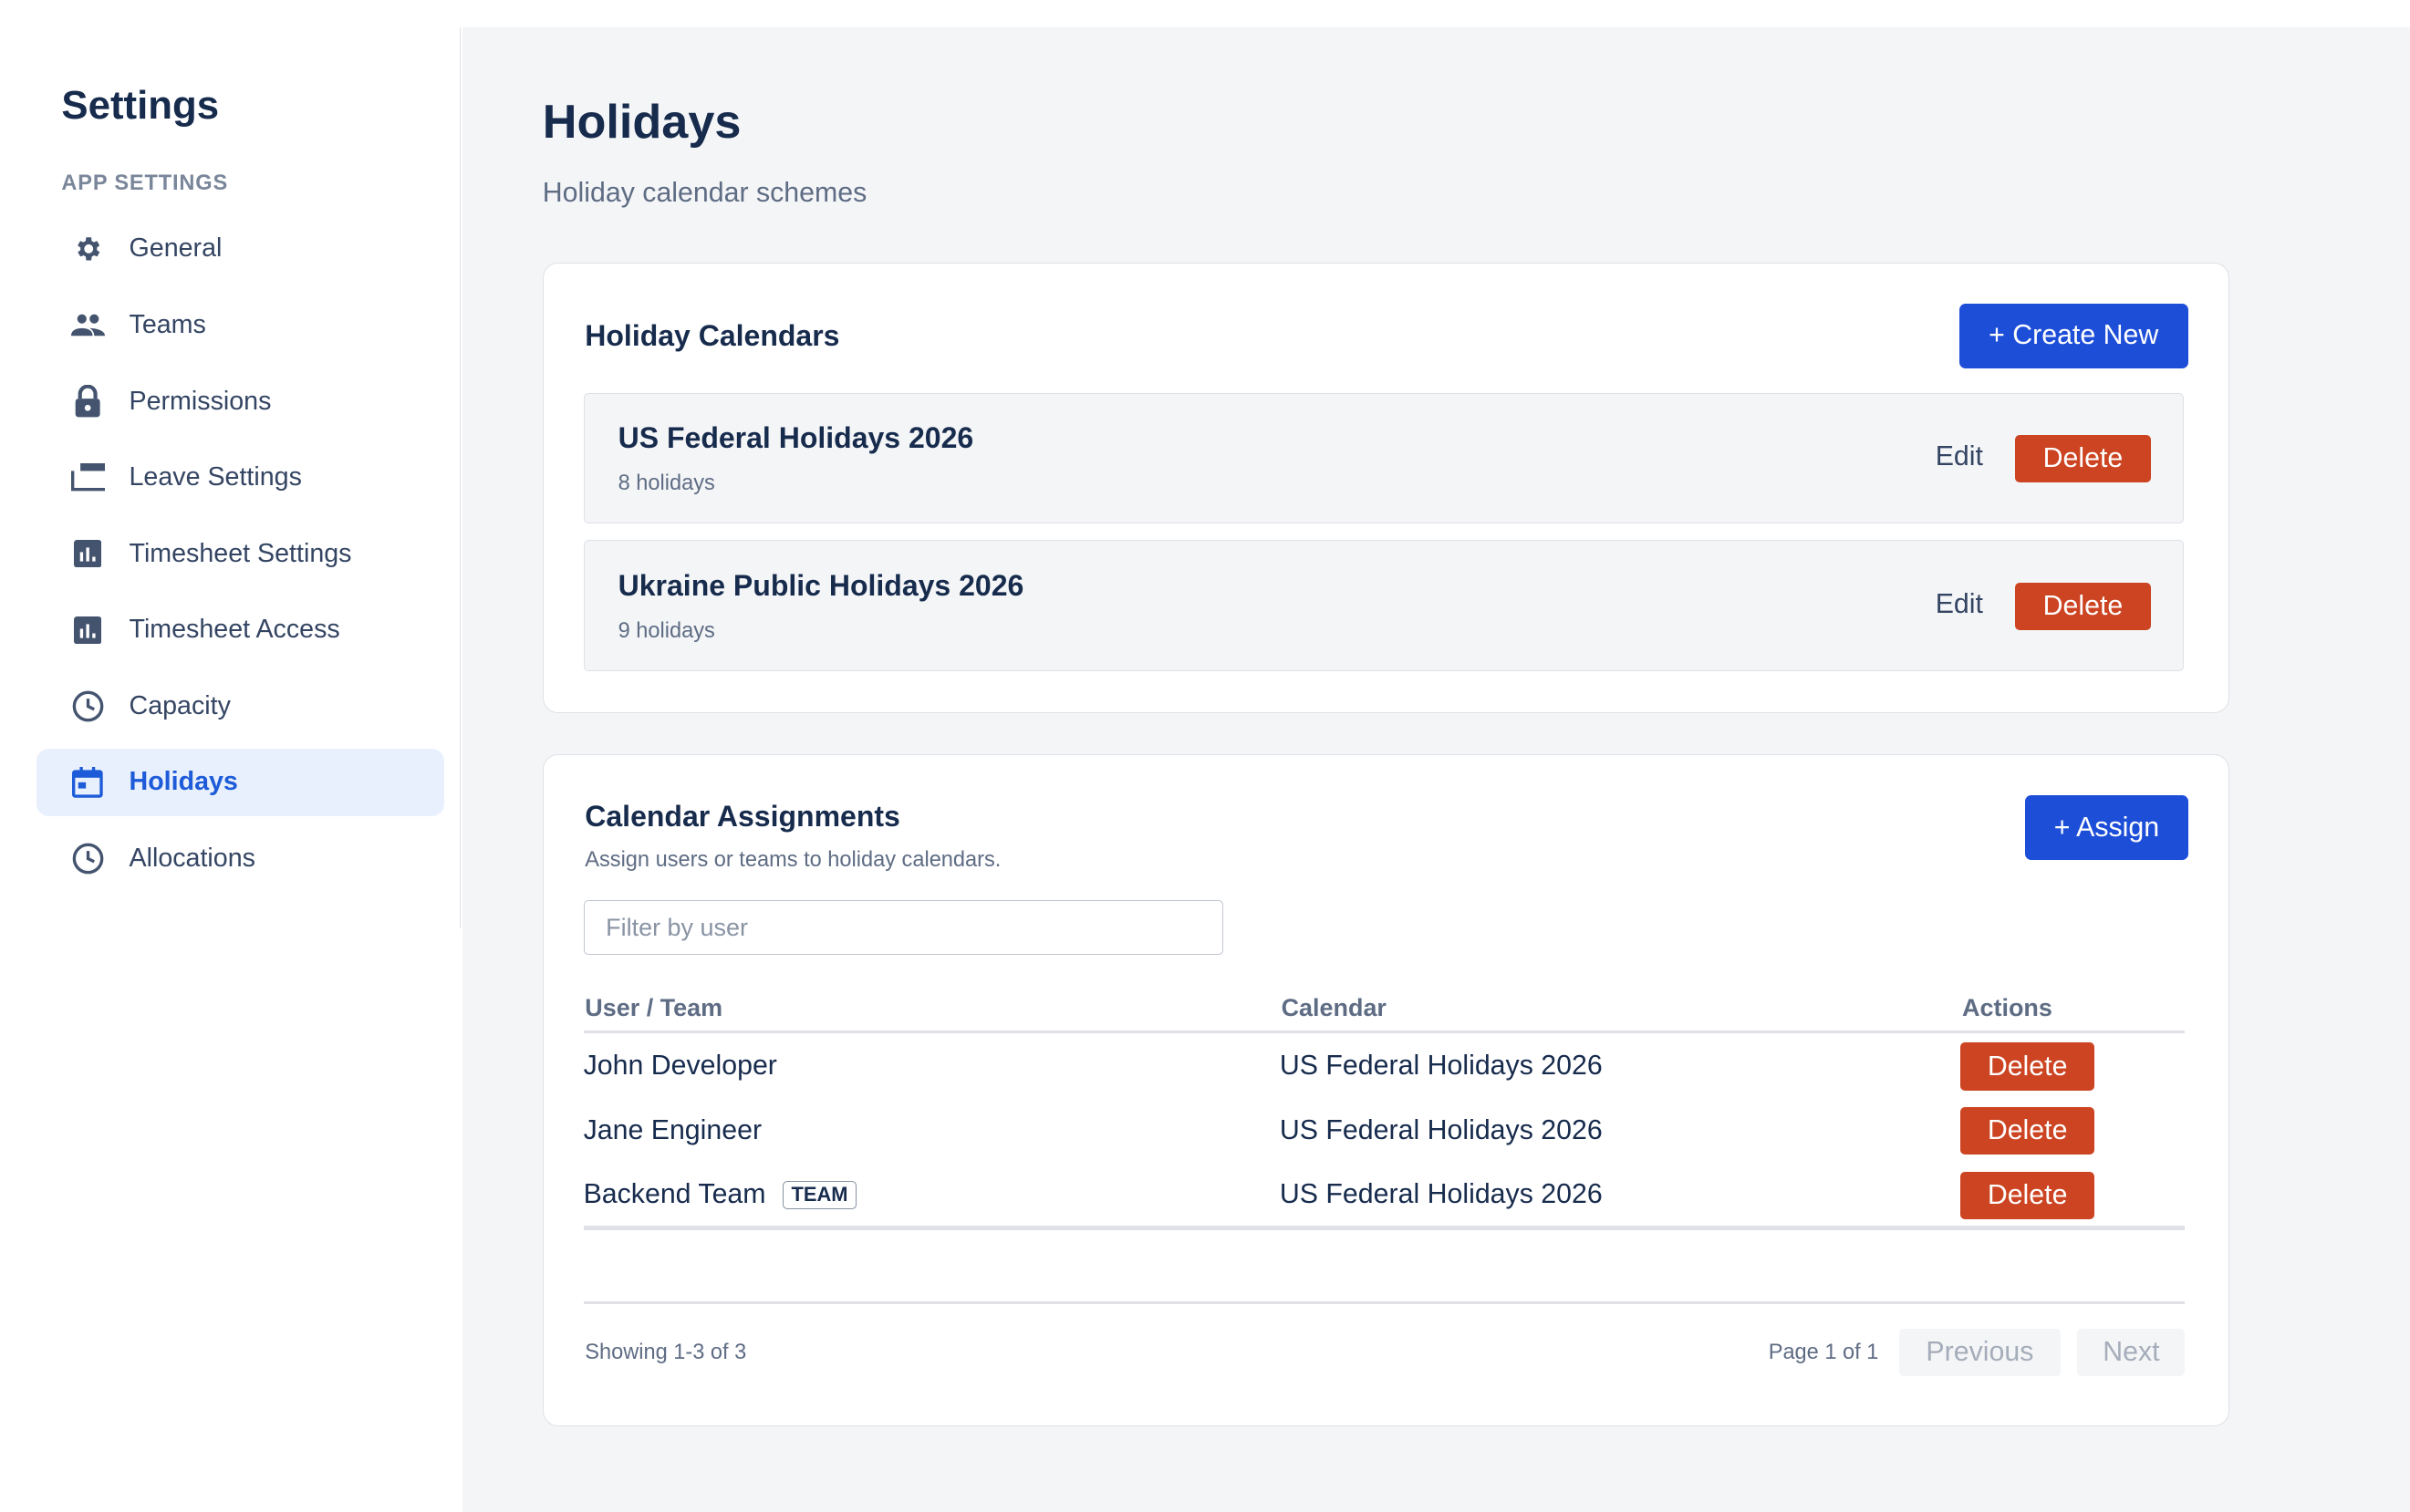  Describe the element at coordinates (2007, 1007) in the screenshot. I see `column-header-actions: Actions` at that location.